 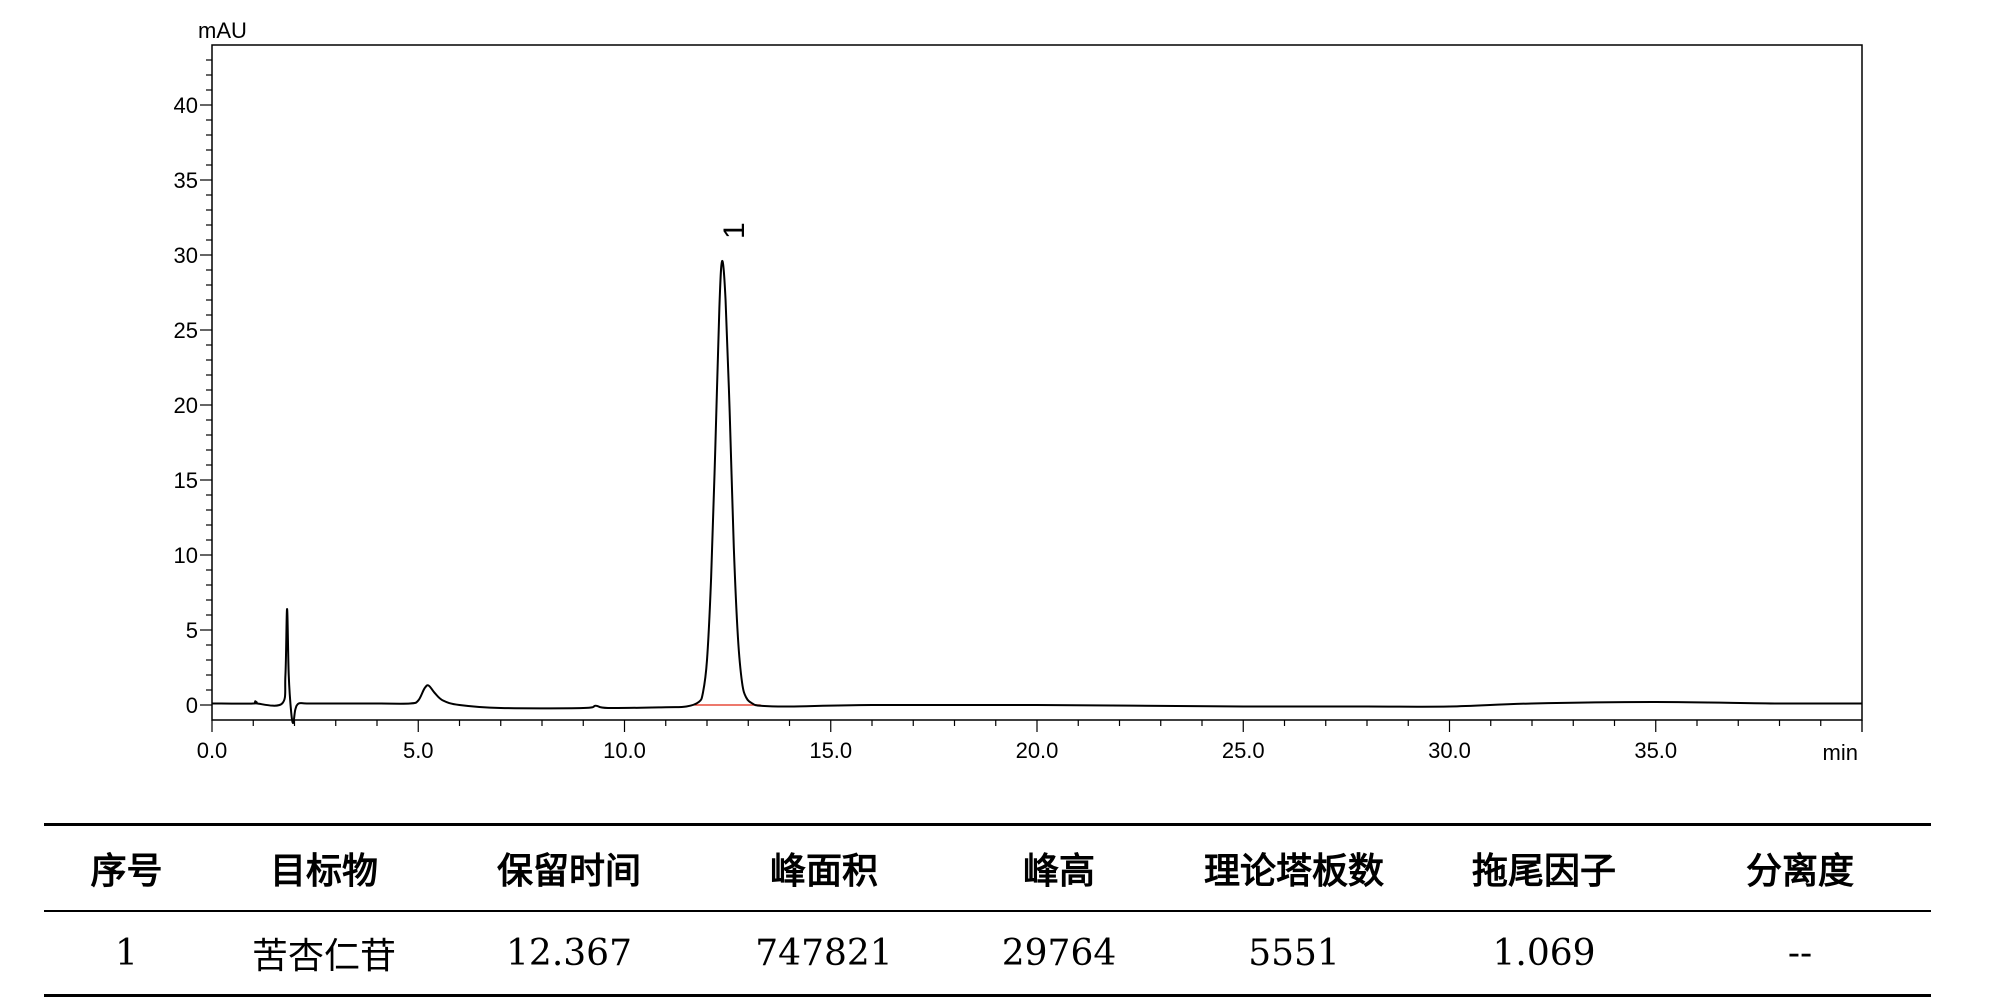 What do you see at coordinates (186, 405) in the screenshot?
I see `y-tick-label: 20` at bounding box center [186, 405].